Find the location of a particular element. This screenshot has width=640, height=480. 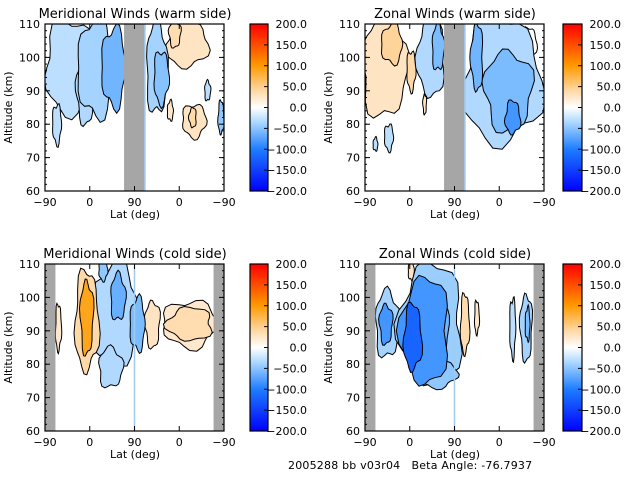

panel-title: Meridional Winds (cold side) is located at coordinates (134, 254).